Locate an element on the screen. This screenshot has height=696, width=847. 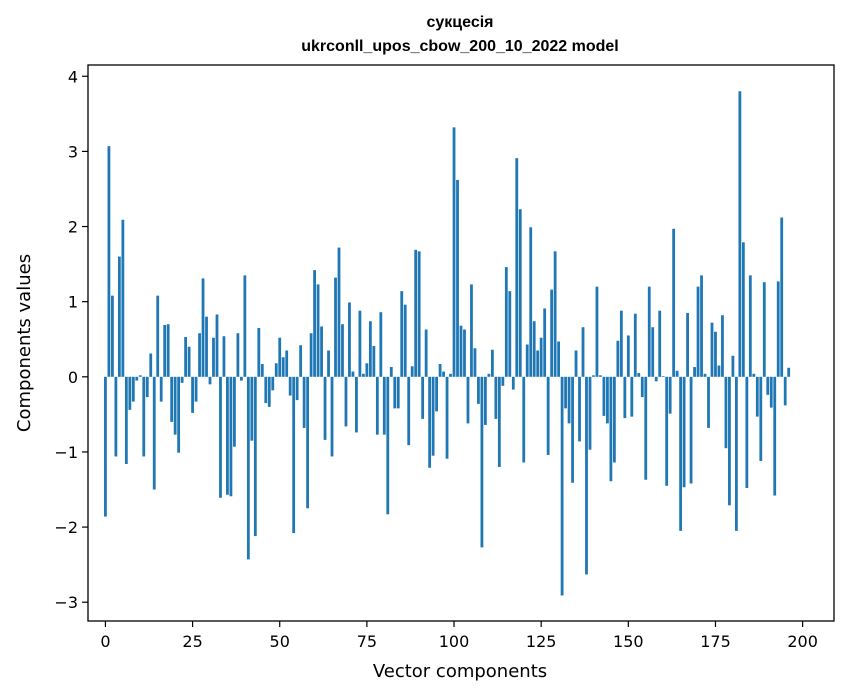
y-tick-label: 0 is located at coordinates (73, 377).